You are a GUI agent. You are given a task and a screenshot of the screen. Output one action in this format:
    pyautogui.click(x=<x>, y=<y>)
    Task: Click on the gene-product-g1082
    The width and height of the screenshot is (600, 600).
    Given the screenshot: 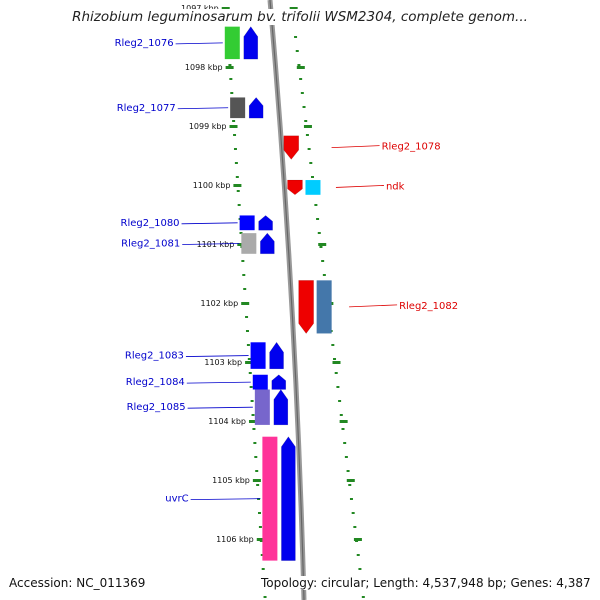 What is the action you would take?
    pyautogui.click(x=324, y=307)
    